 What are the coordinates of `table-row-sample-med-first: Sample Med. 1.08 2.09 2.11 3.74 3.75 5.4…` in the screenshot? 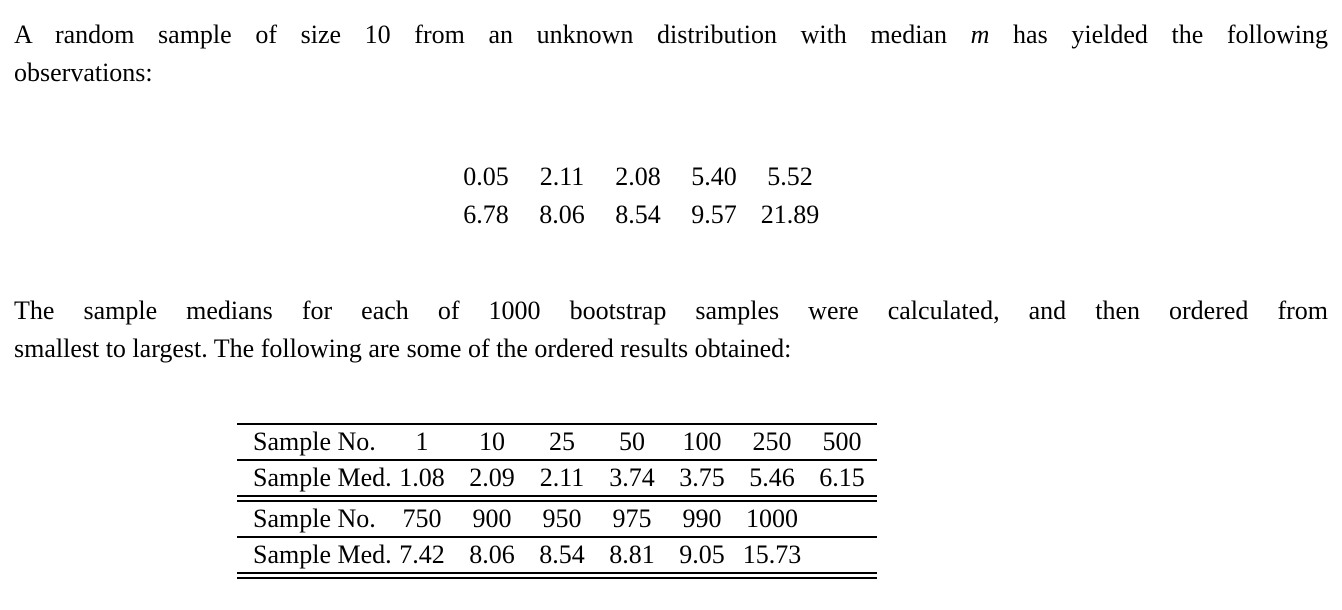 It's located at (557, 478).